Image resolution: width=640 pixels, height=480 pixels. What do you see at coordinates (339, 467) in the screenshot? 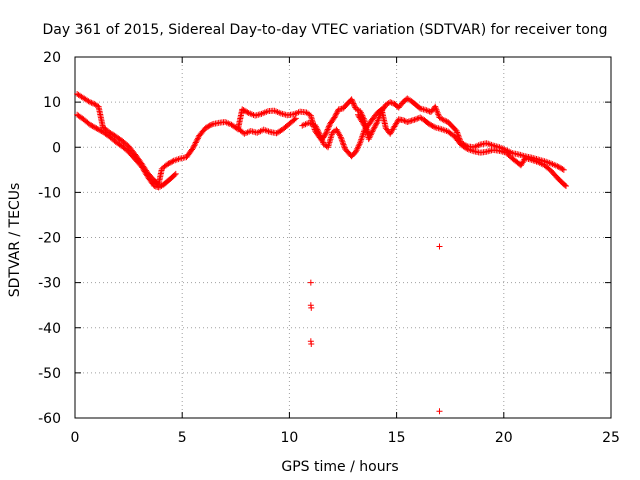
I see `x-axis-label: GPS time / hours` at bounding box center [339, 467].